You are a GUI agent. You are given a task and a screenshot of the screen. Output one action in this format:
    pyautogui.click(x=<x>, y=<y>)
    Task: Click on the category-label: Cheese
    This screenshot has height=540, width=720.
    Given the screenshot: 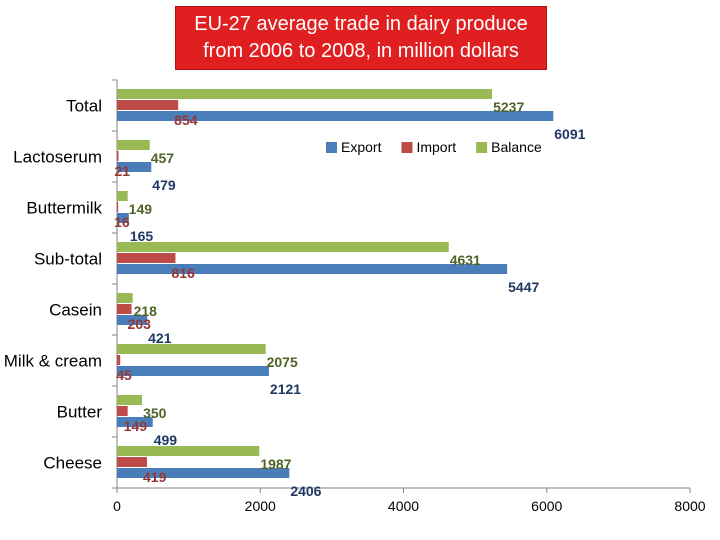 What is the action you would take?
    pyautogui.click(x=72, y=463)
    